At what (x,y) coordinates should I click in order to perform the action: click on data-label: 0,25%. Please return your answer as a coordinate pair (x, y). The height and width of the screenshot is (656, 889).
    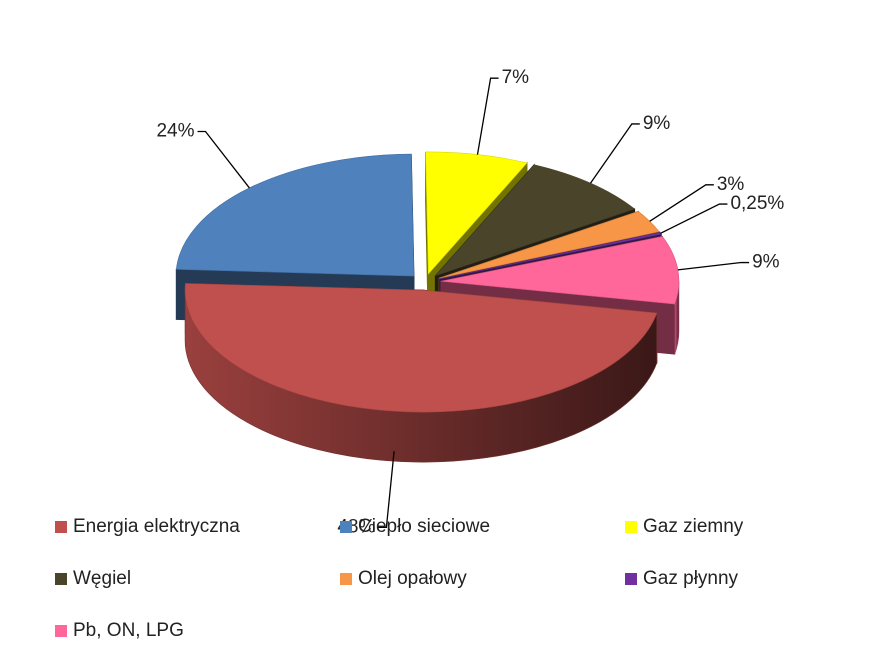
    Looking at the image, I should click on (757, 203).